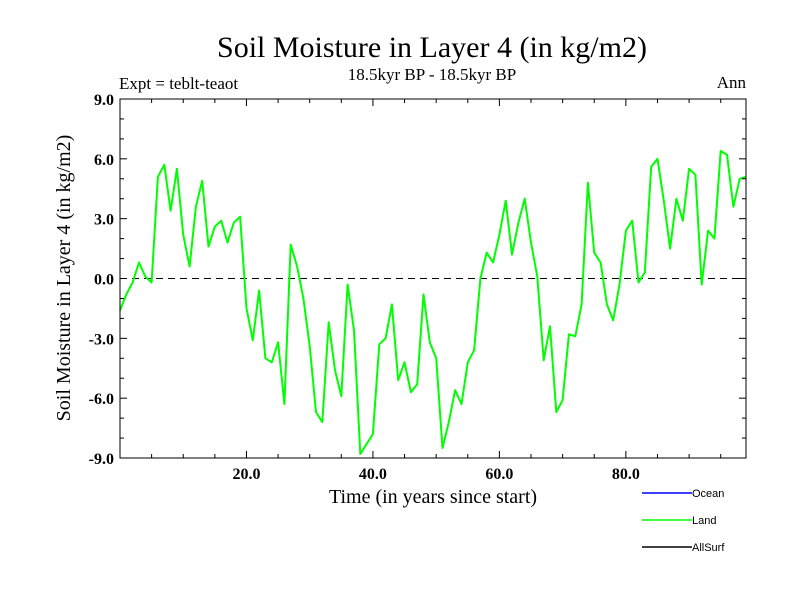  Describe the element at coordinates (499, 474) in the screenshot. I see `x-tick-label: 60.0` at that location.